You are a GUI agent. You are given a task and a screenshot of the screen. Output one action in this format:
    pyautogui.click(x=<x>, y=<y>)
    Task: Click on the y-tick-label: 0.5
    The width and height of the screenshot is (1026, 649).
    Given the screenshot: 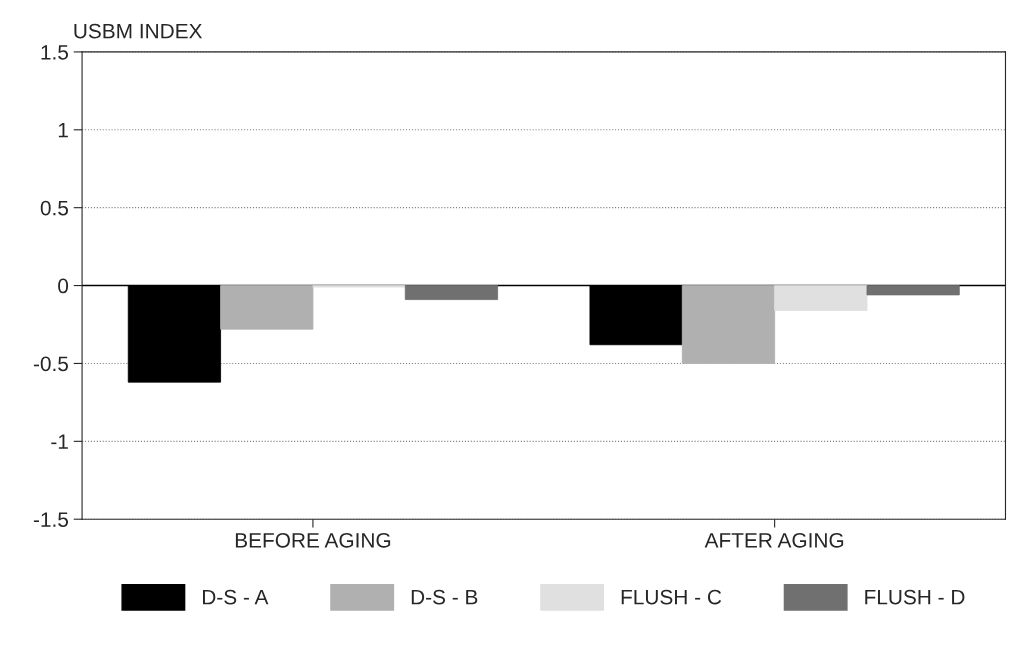 What is the action you would take?
    pyautogui.click(x=54, y=208)
    